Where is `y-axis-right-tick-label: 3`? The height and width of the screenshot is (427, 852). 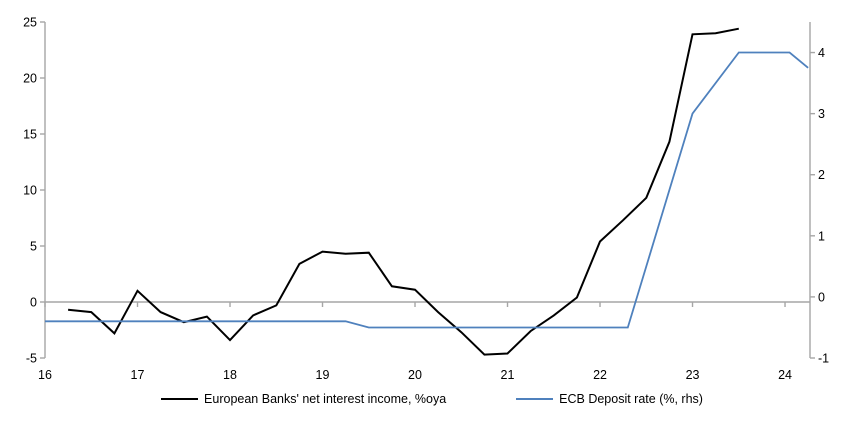
y-axis-right-tick-label: 3 is located at coordinates (821, 114).